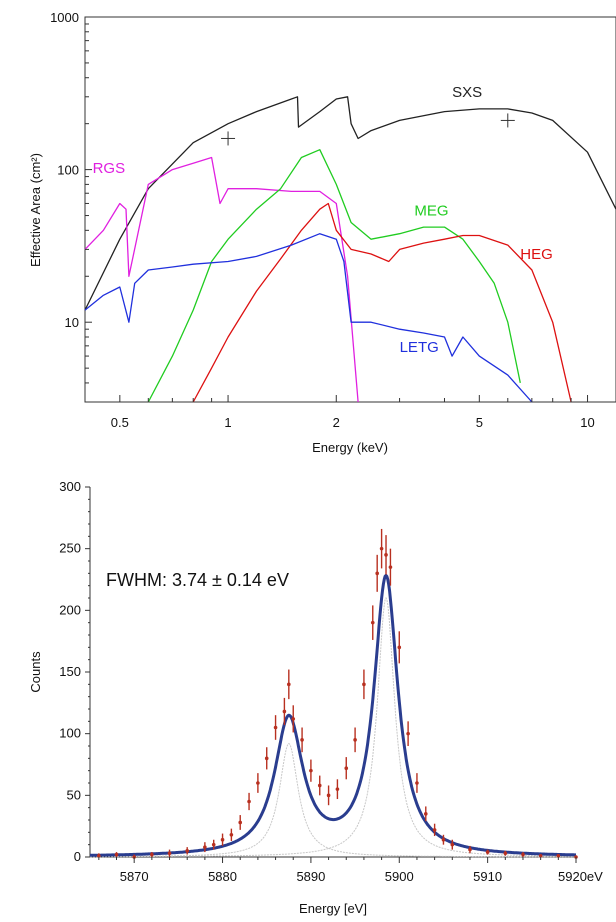  Describe the element at coordinates (35, 672) in the screenshot. I see `bottom-y-axis-title: Counts` at that location.